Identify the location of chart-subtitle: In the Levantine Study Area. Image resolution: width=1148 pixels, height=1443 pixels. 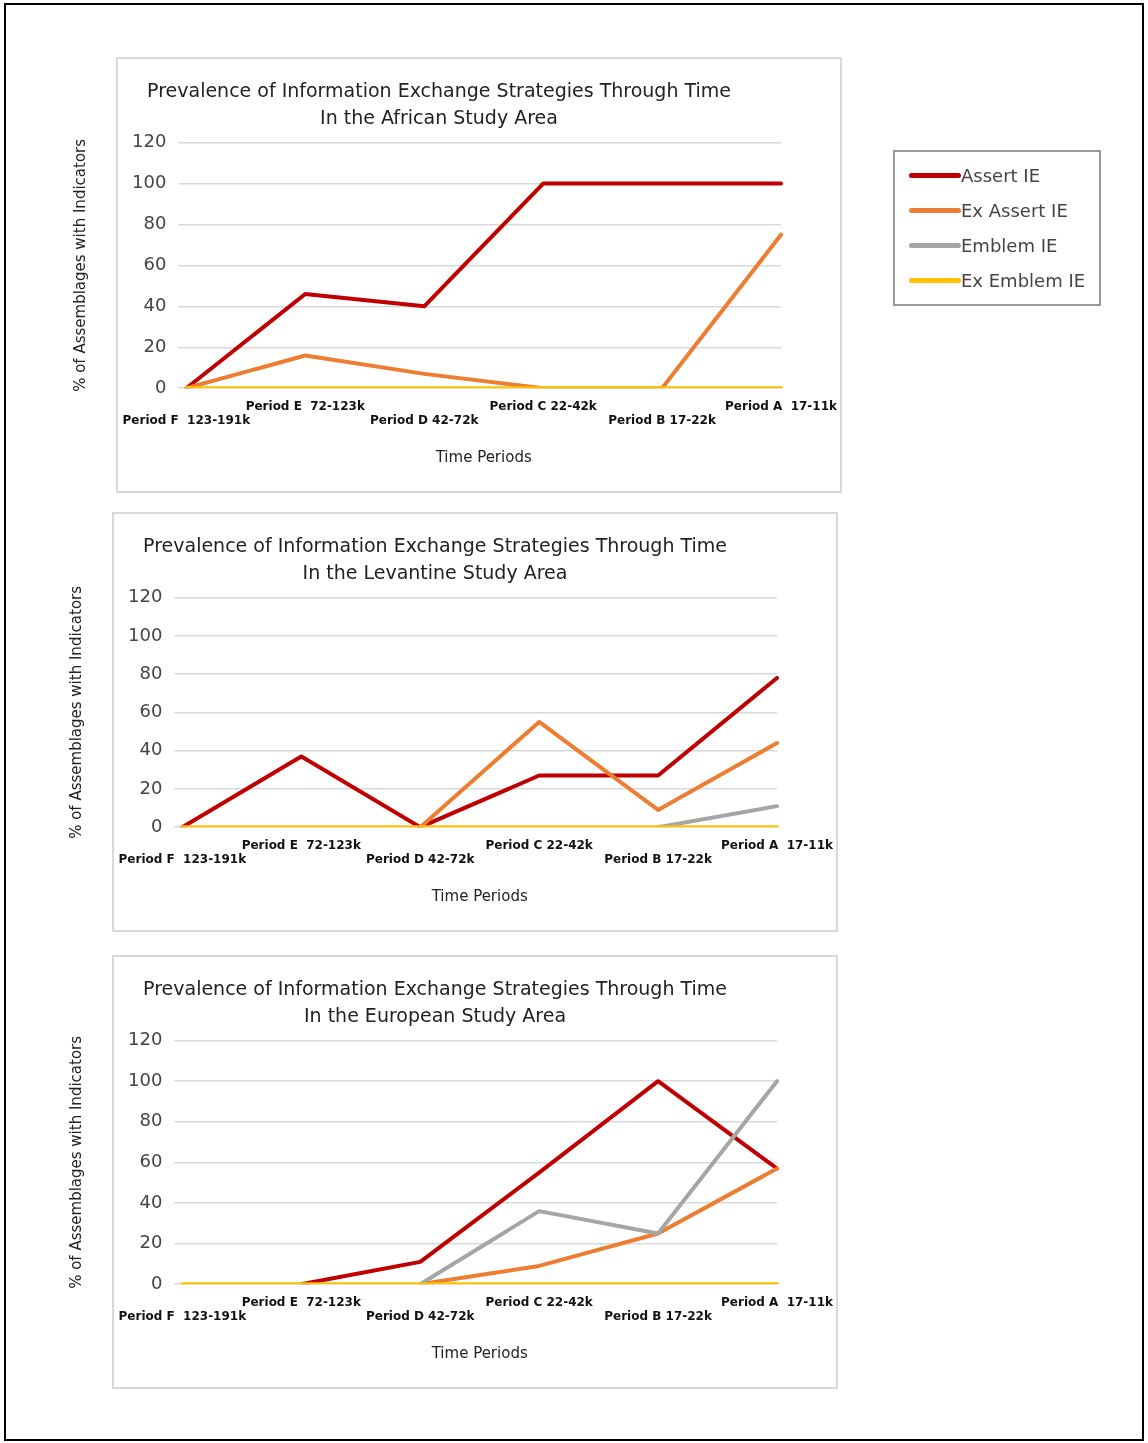
(435, 572).